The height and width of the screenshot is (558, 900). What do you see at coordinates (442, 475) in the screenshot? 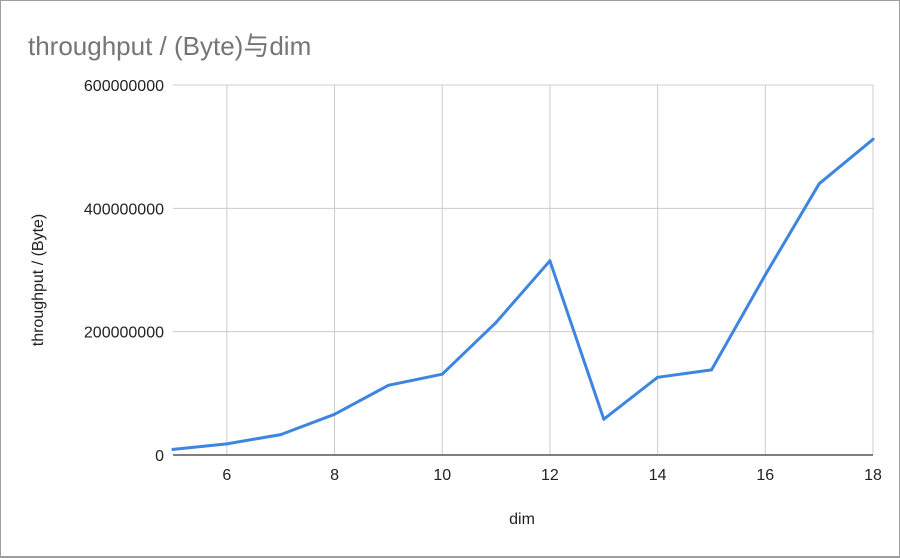
I see `x-tick-label: 10` at bounding box center [442, 475].